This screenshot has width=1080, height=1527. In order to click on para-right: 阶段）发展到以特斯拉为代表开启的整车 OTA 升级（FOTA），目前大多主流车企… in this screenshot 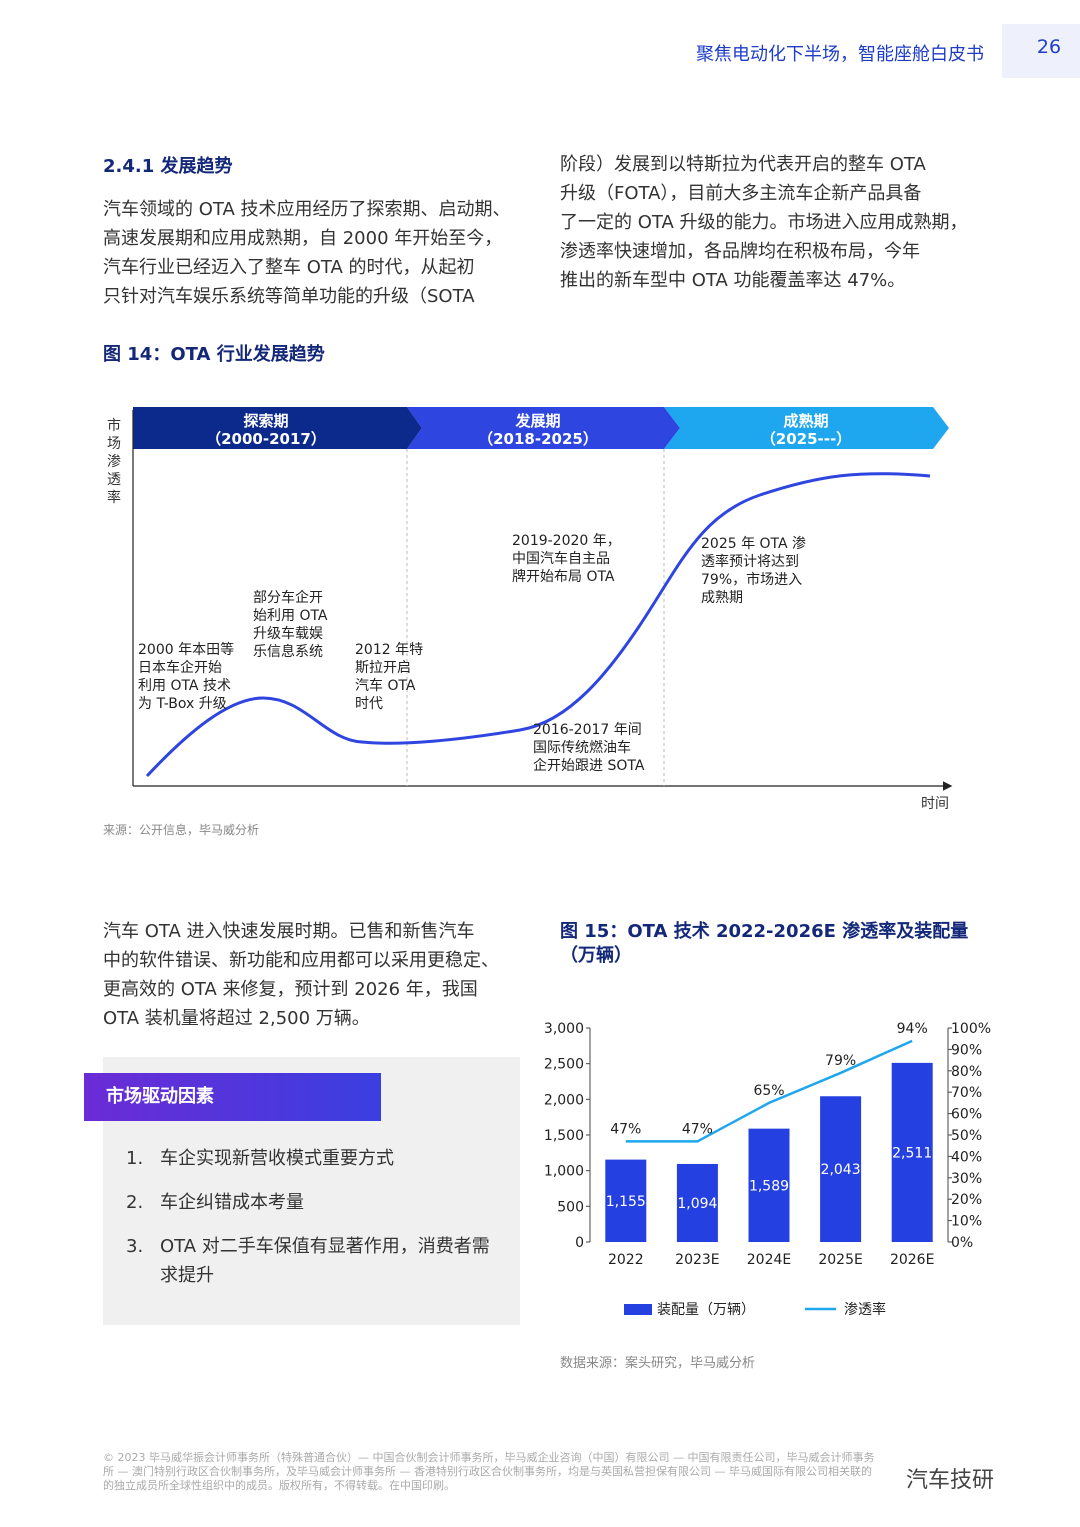, I will do `click(780, 222)`.